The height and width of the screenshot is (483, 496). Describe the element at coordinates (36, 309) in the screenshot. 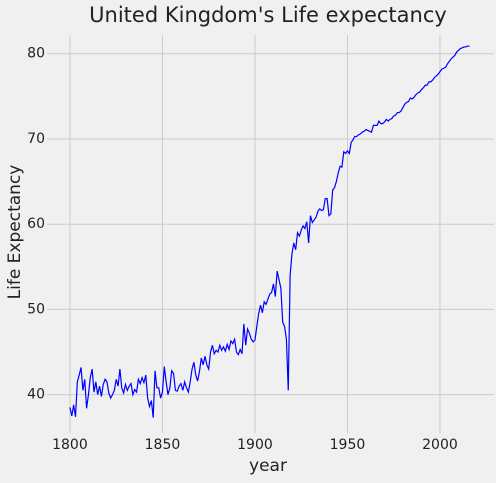

I see `y-tick-label: 50` at that location.